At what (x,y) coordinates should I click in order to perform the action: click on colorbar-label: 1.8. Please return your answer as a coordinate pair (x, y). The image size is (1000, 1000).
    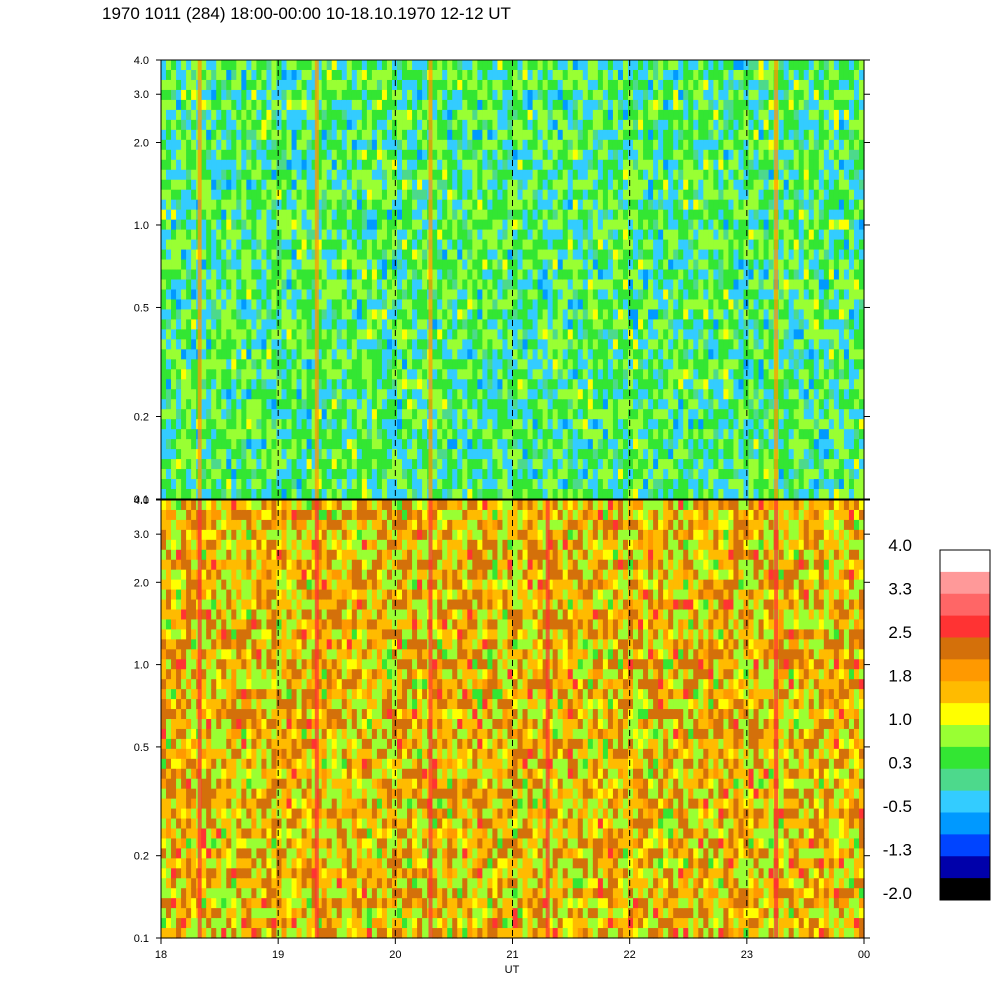
    Looking at the image, I should click on (900, 676).